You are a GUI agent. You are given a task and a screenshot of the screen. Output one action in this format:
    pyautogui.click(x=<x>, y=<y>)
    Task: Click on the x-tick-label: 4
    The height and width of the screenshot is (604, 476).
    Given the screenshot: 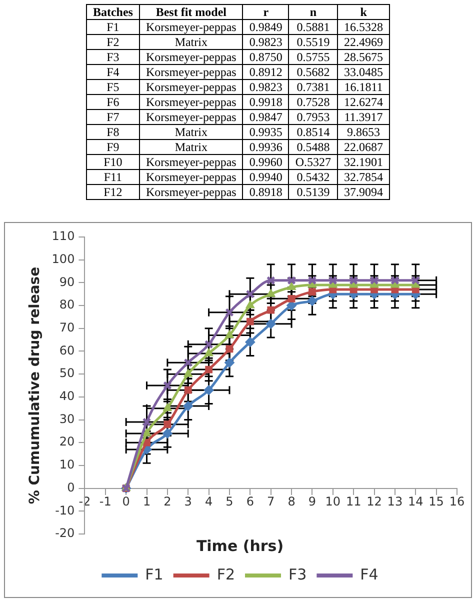 What is the action you would take?
    pyautogui.click(x=208, y=501)
    